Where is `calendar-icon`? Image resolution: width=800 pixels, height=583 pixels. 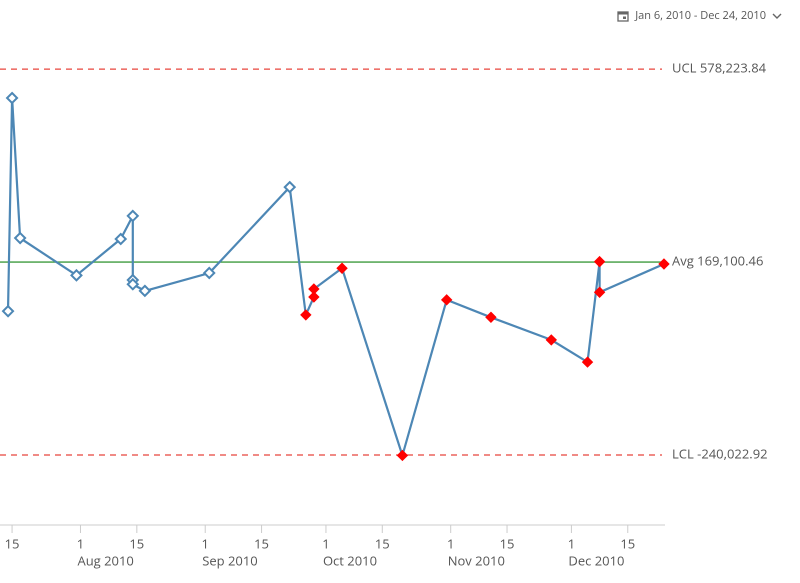
calendar-icon is located at coordinates (623, 16).